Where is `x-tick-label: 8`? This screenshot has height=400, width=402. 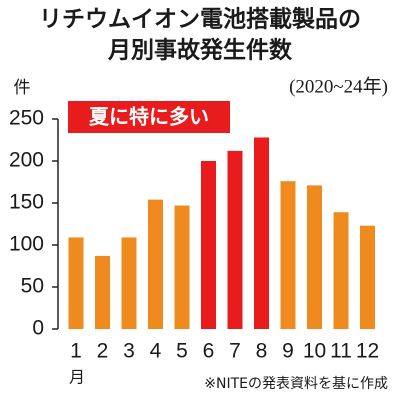
x-tick-label: 8 is located at coordinates (262, 351).